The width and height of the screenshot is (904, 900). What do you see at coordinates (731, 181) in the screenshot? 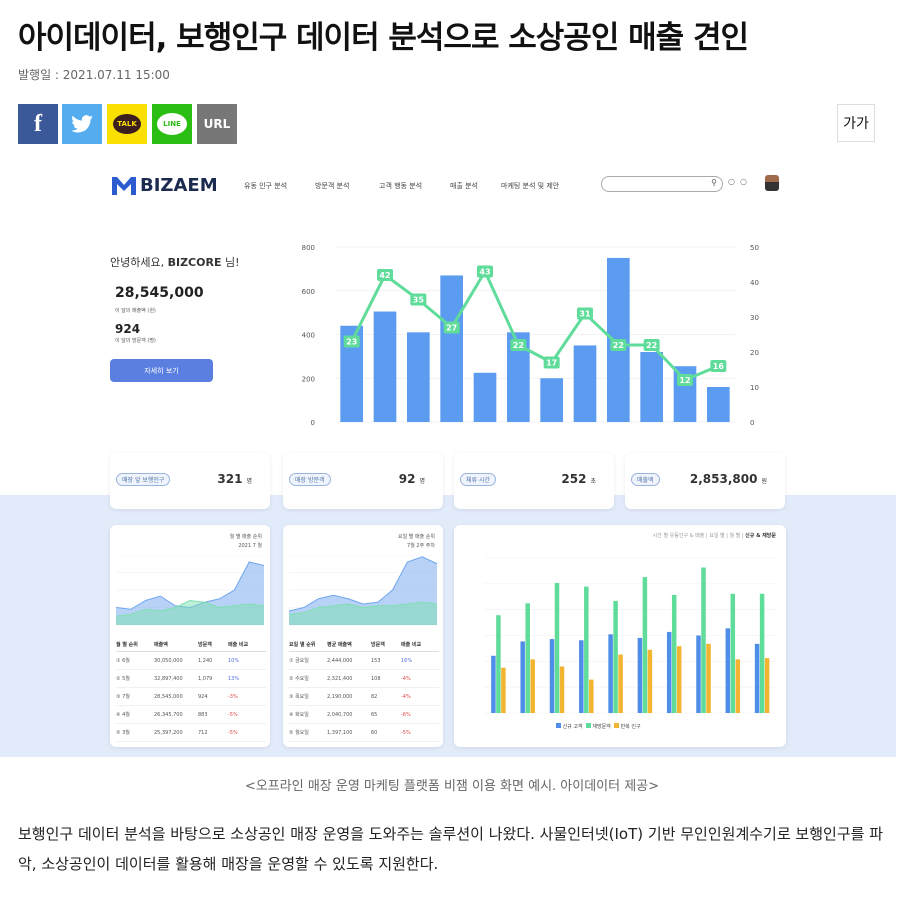
I see `notification-icon: ○` at bounding box center [731, 181].